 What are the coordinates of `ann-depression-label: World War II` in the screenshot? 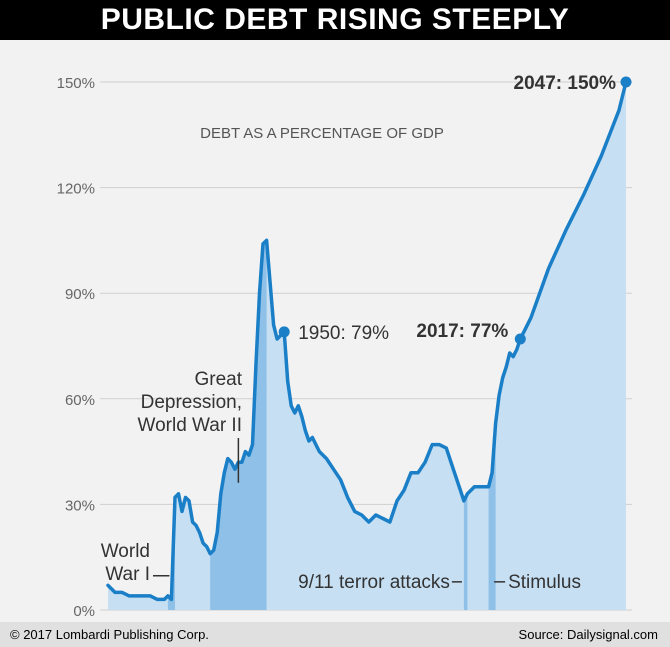 It's located at (189, 425).